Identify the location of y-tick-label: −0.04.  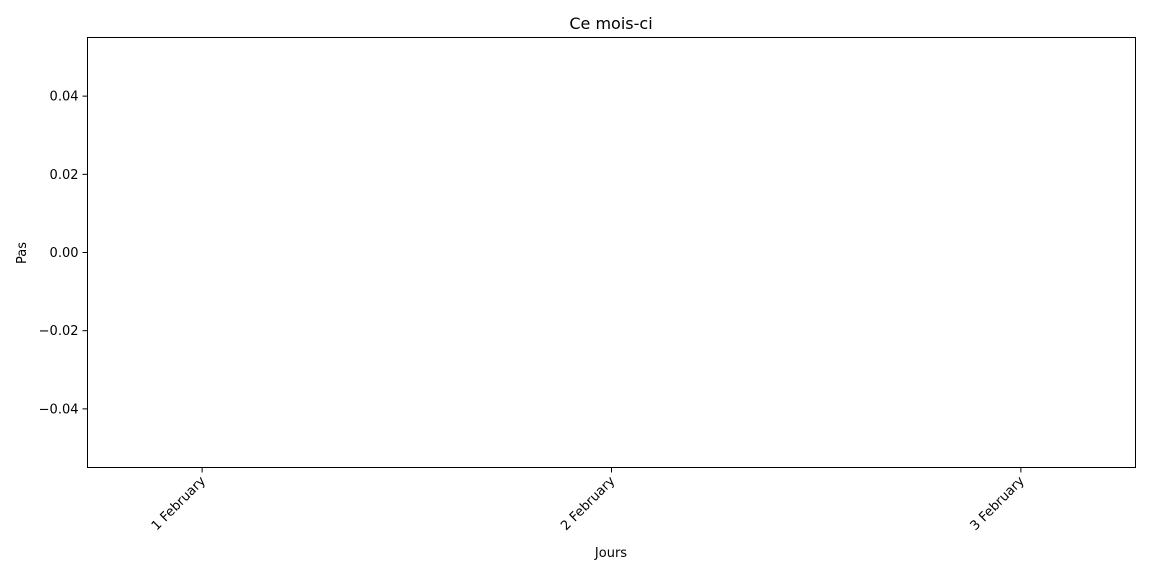
(59, 409).